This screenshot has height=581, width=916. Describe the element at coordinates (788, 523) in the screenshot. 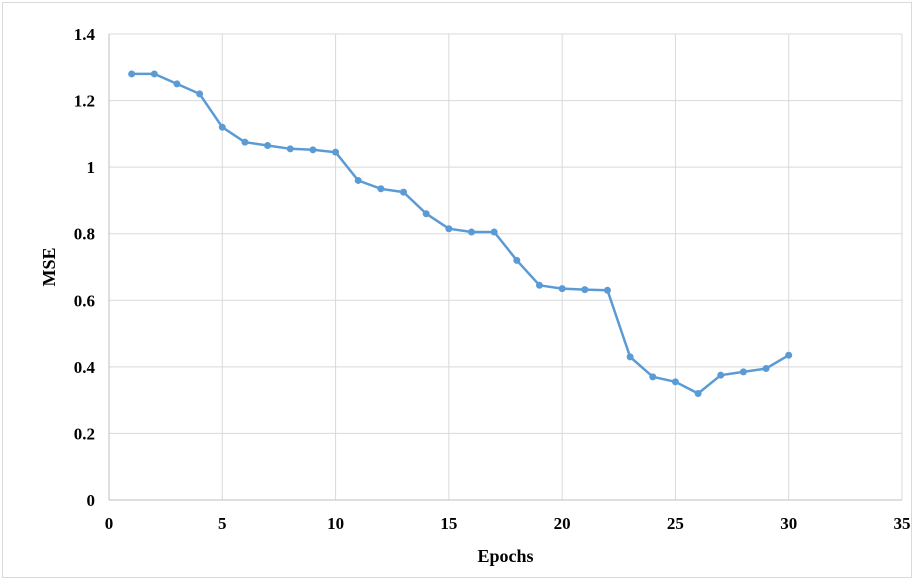

I see `x-tick-label: 30` at that location.